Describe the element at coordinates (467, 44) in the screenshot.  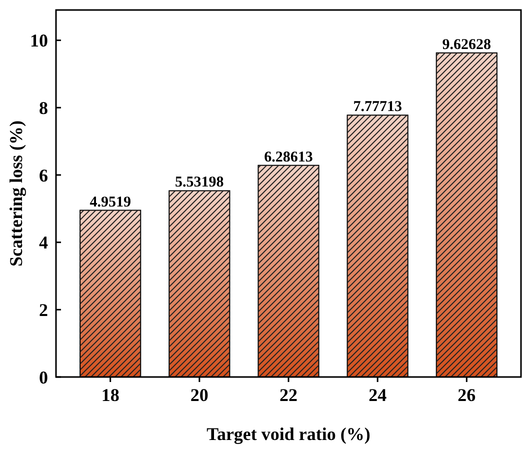
I see `data-label: 9.62628` at that location.